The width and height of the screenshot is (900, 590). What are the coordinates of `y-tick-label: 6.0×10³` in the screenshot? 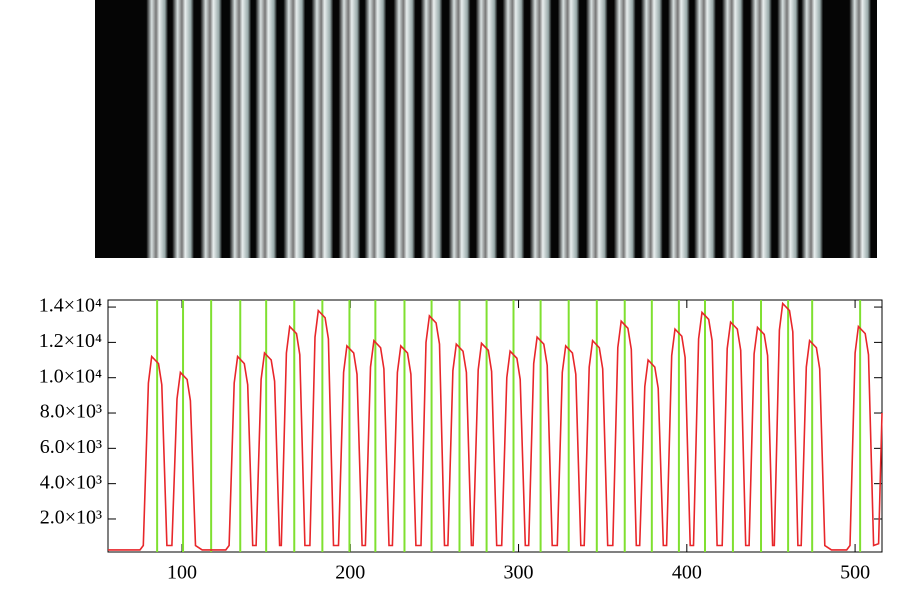 It's located at (71, 447).